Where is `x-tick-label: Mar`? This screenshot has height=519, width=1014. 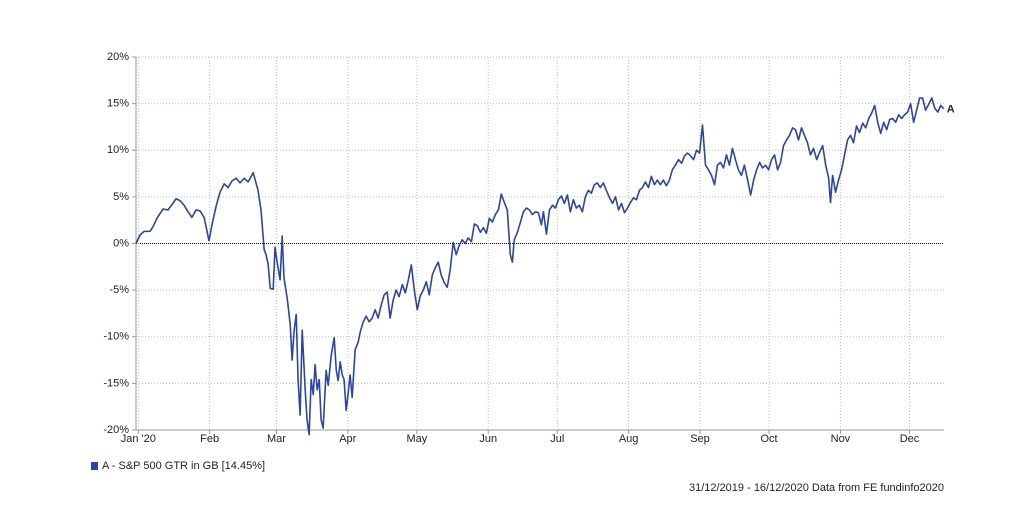
x-tick-label: Mar is located at coordinates (276, 439).